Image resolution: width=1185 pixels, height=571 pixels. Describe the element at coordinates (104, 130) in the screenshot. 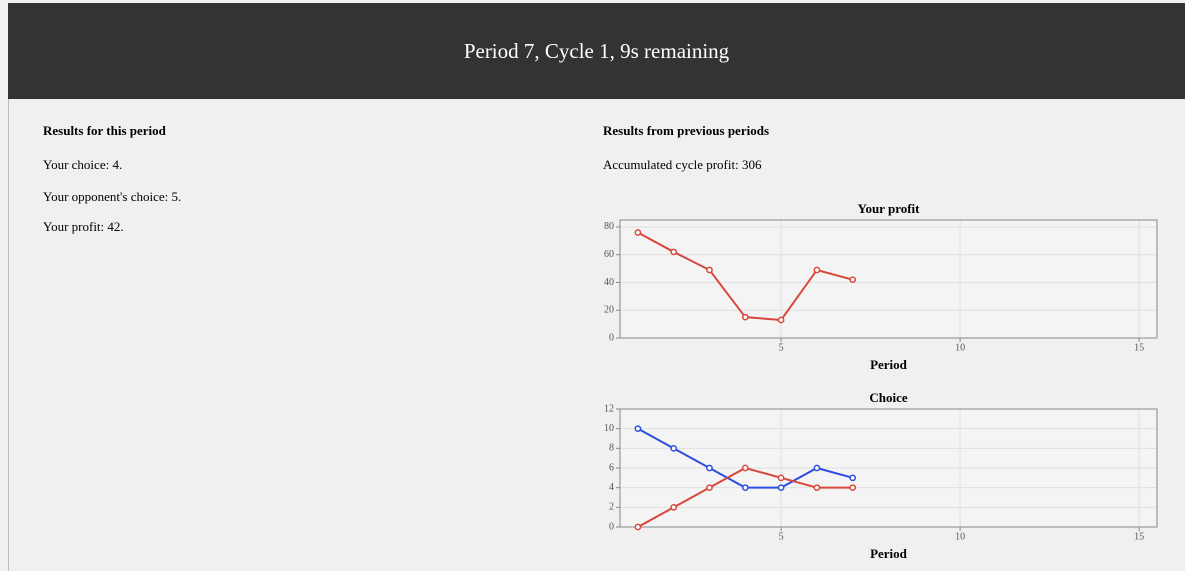

I see `heading: Results for this period` at that location.